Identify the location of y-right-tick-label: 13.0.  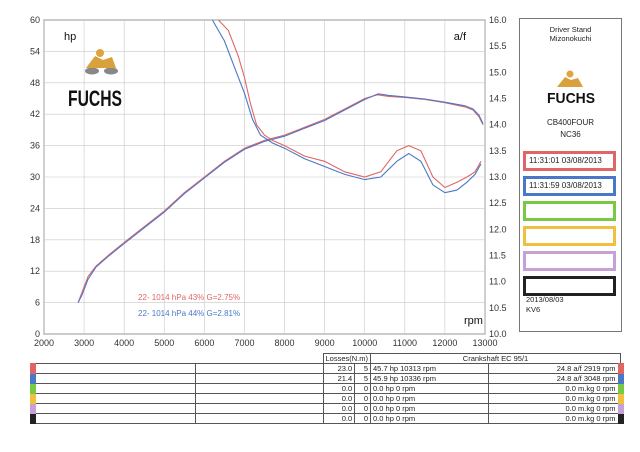
(498, 177).